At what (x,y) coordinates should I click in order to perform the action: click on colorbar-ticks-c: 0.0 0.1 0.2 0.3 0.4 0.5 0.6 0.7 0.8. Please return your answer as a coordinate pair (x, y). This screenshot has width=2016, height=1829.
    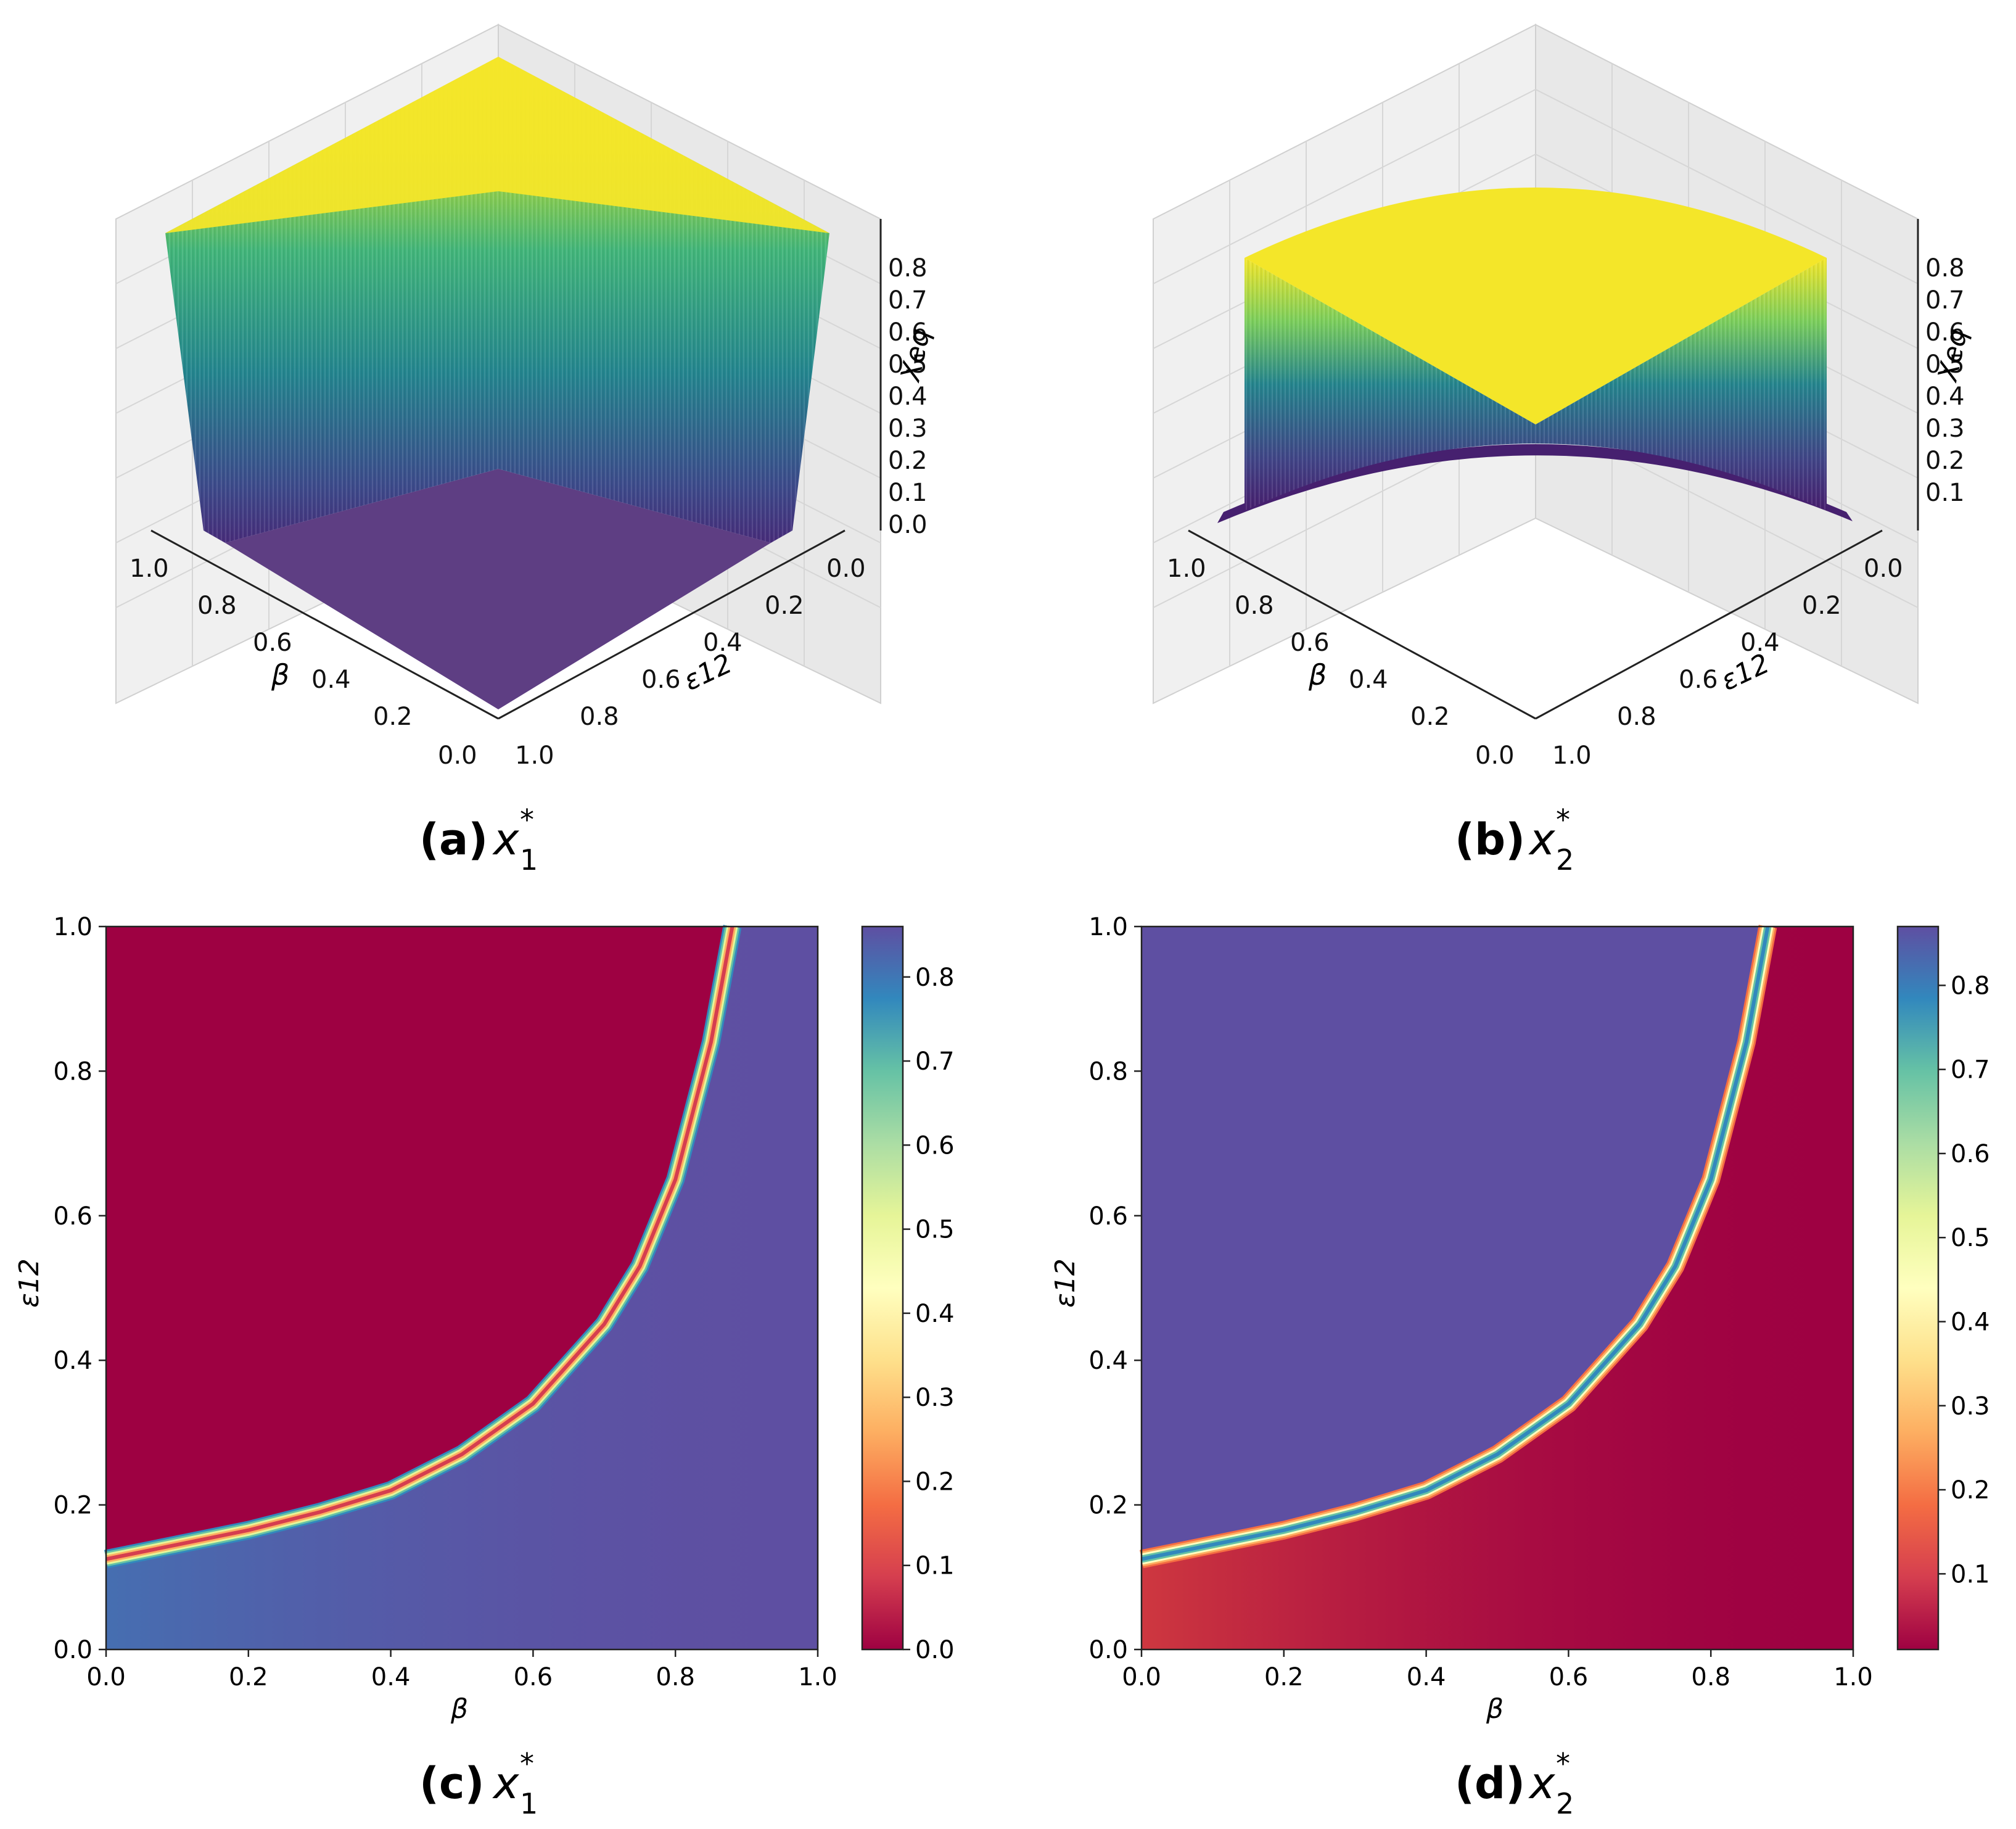
    Looking at the image, I should click on (929, 1314).